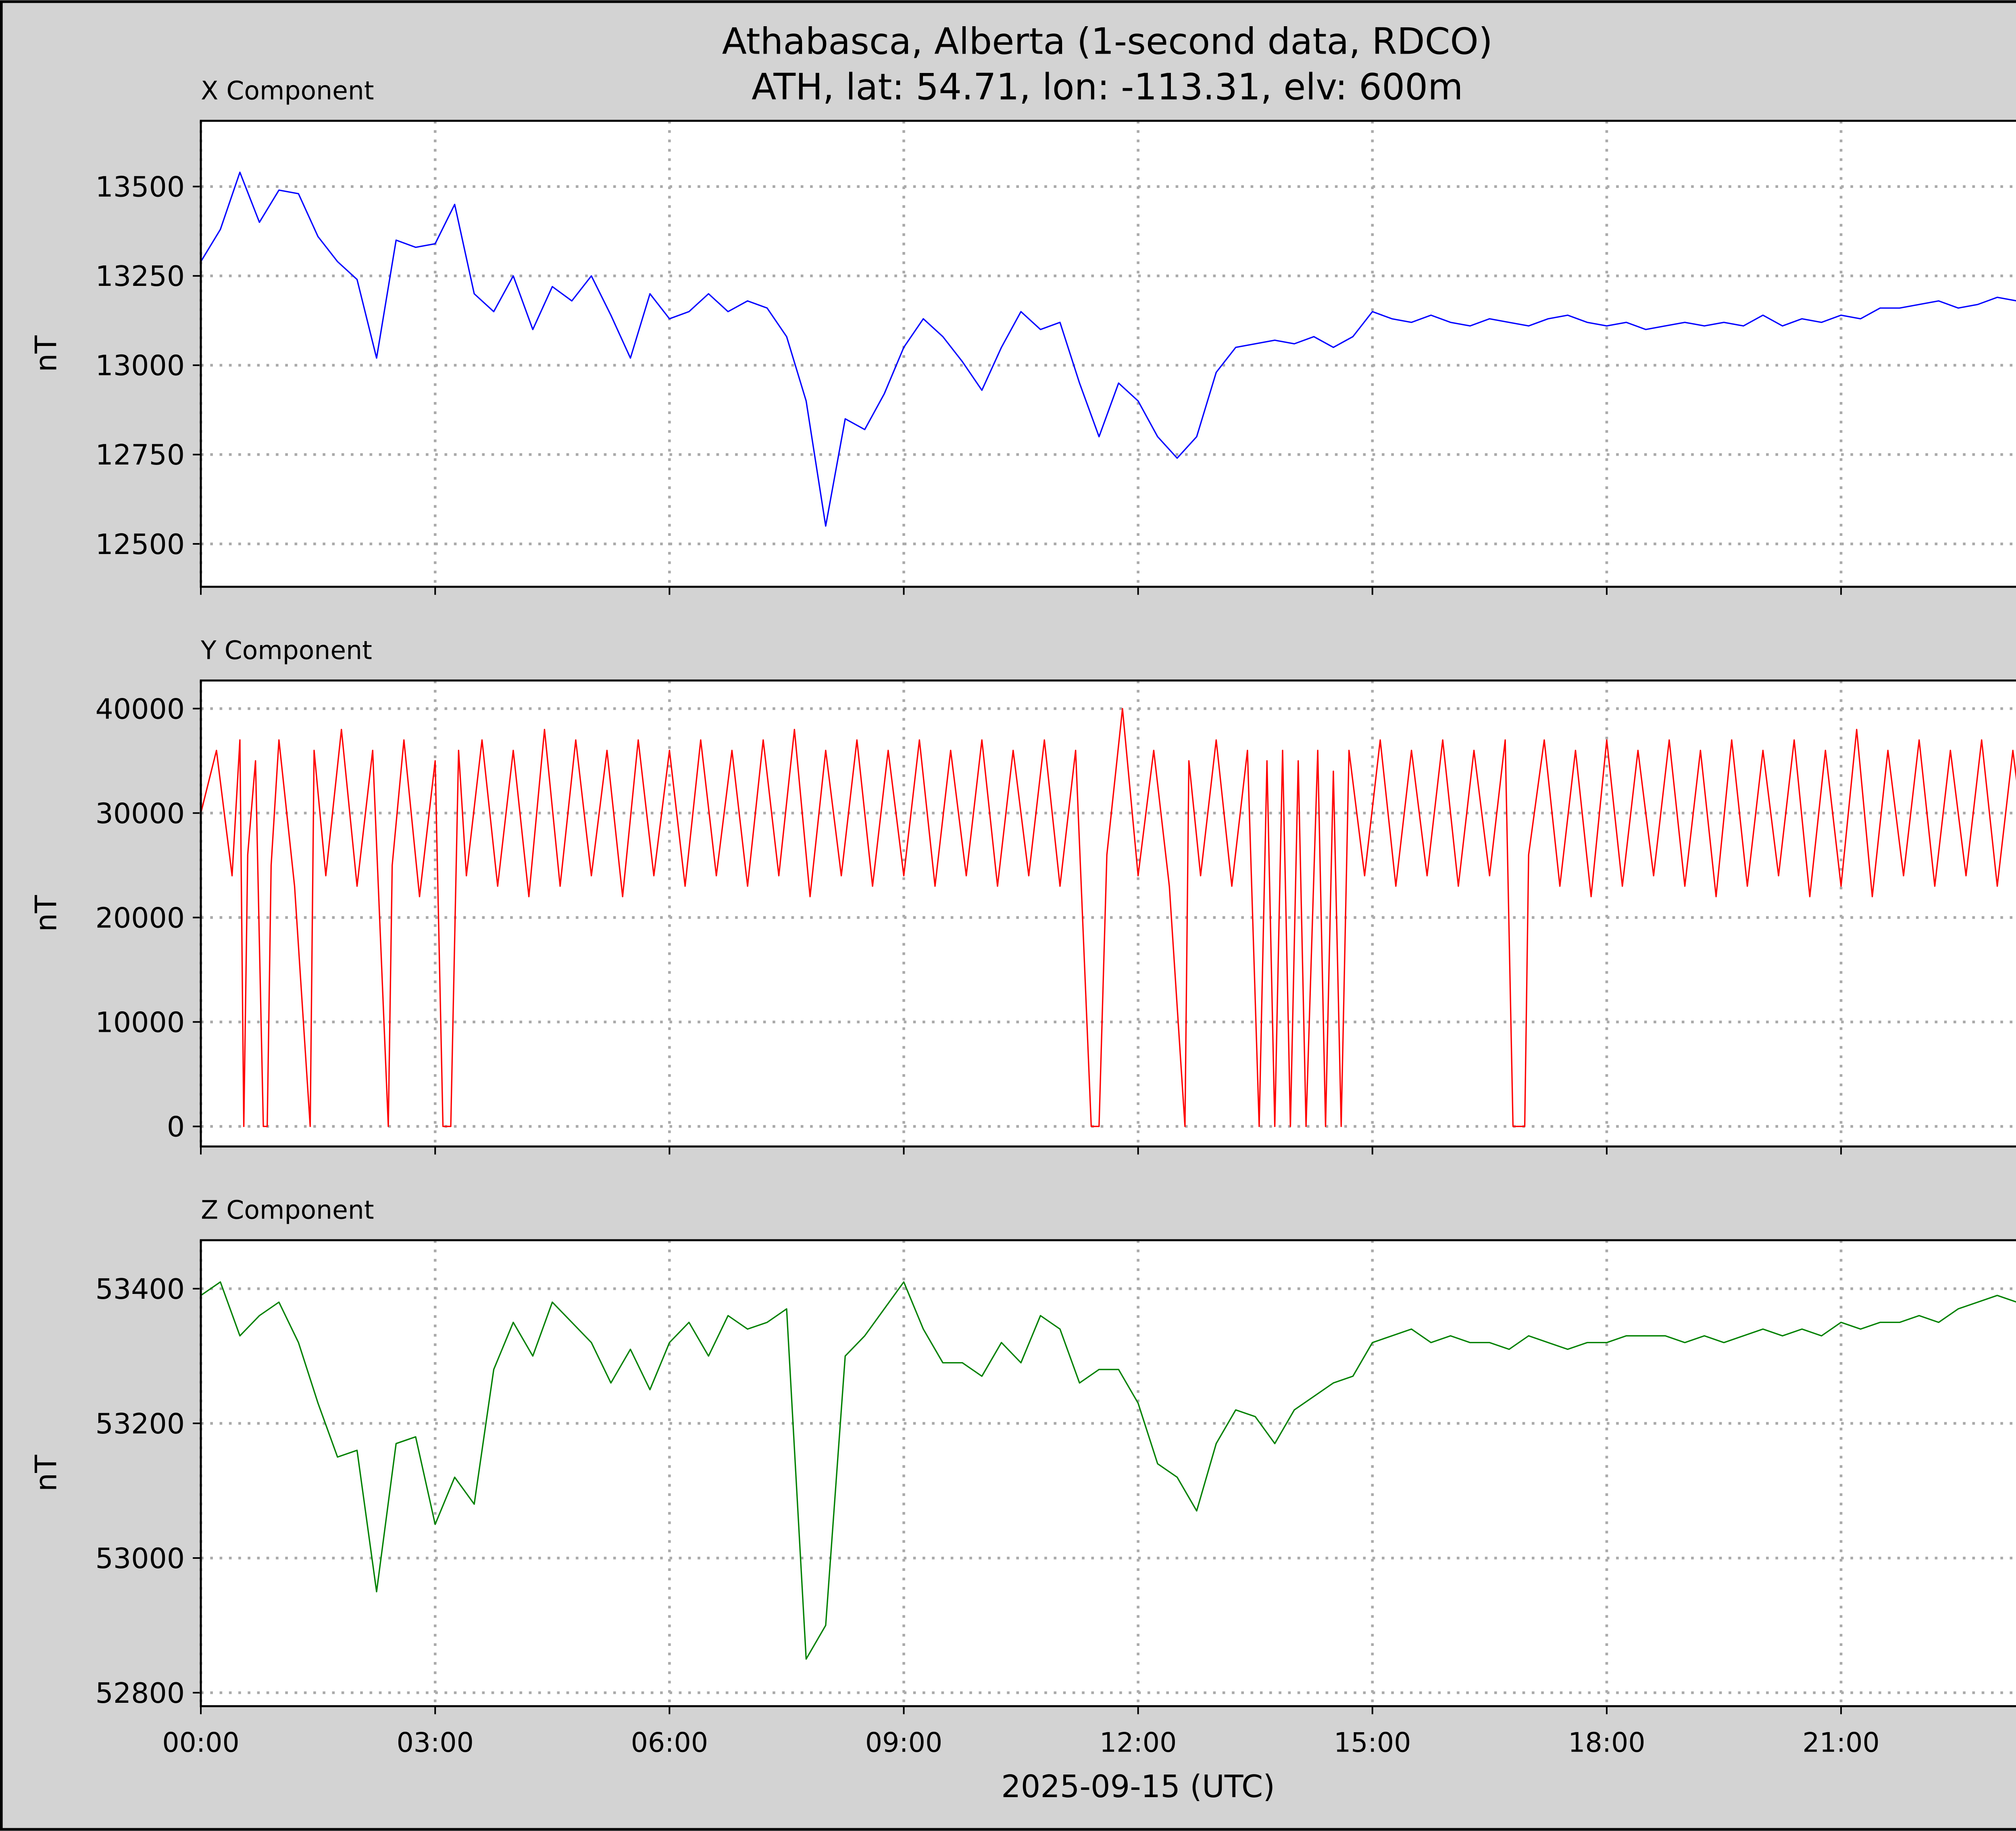  I want to click on y-tick-label: 0, so click(176, 1127).